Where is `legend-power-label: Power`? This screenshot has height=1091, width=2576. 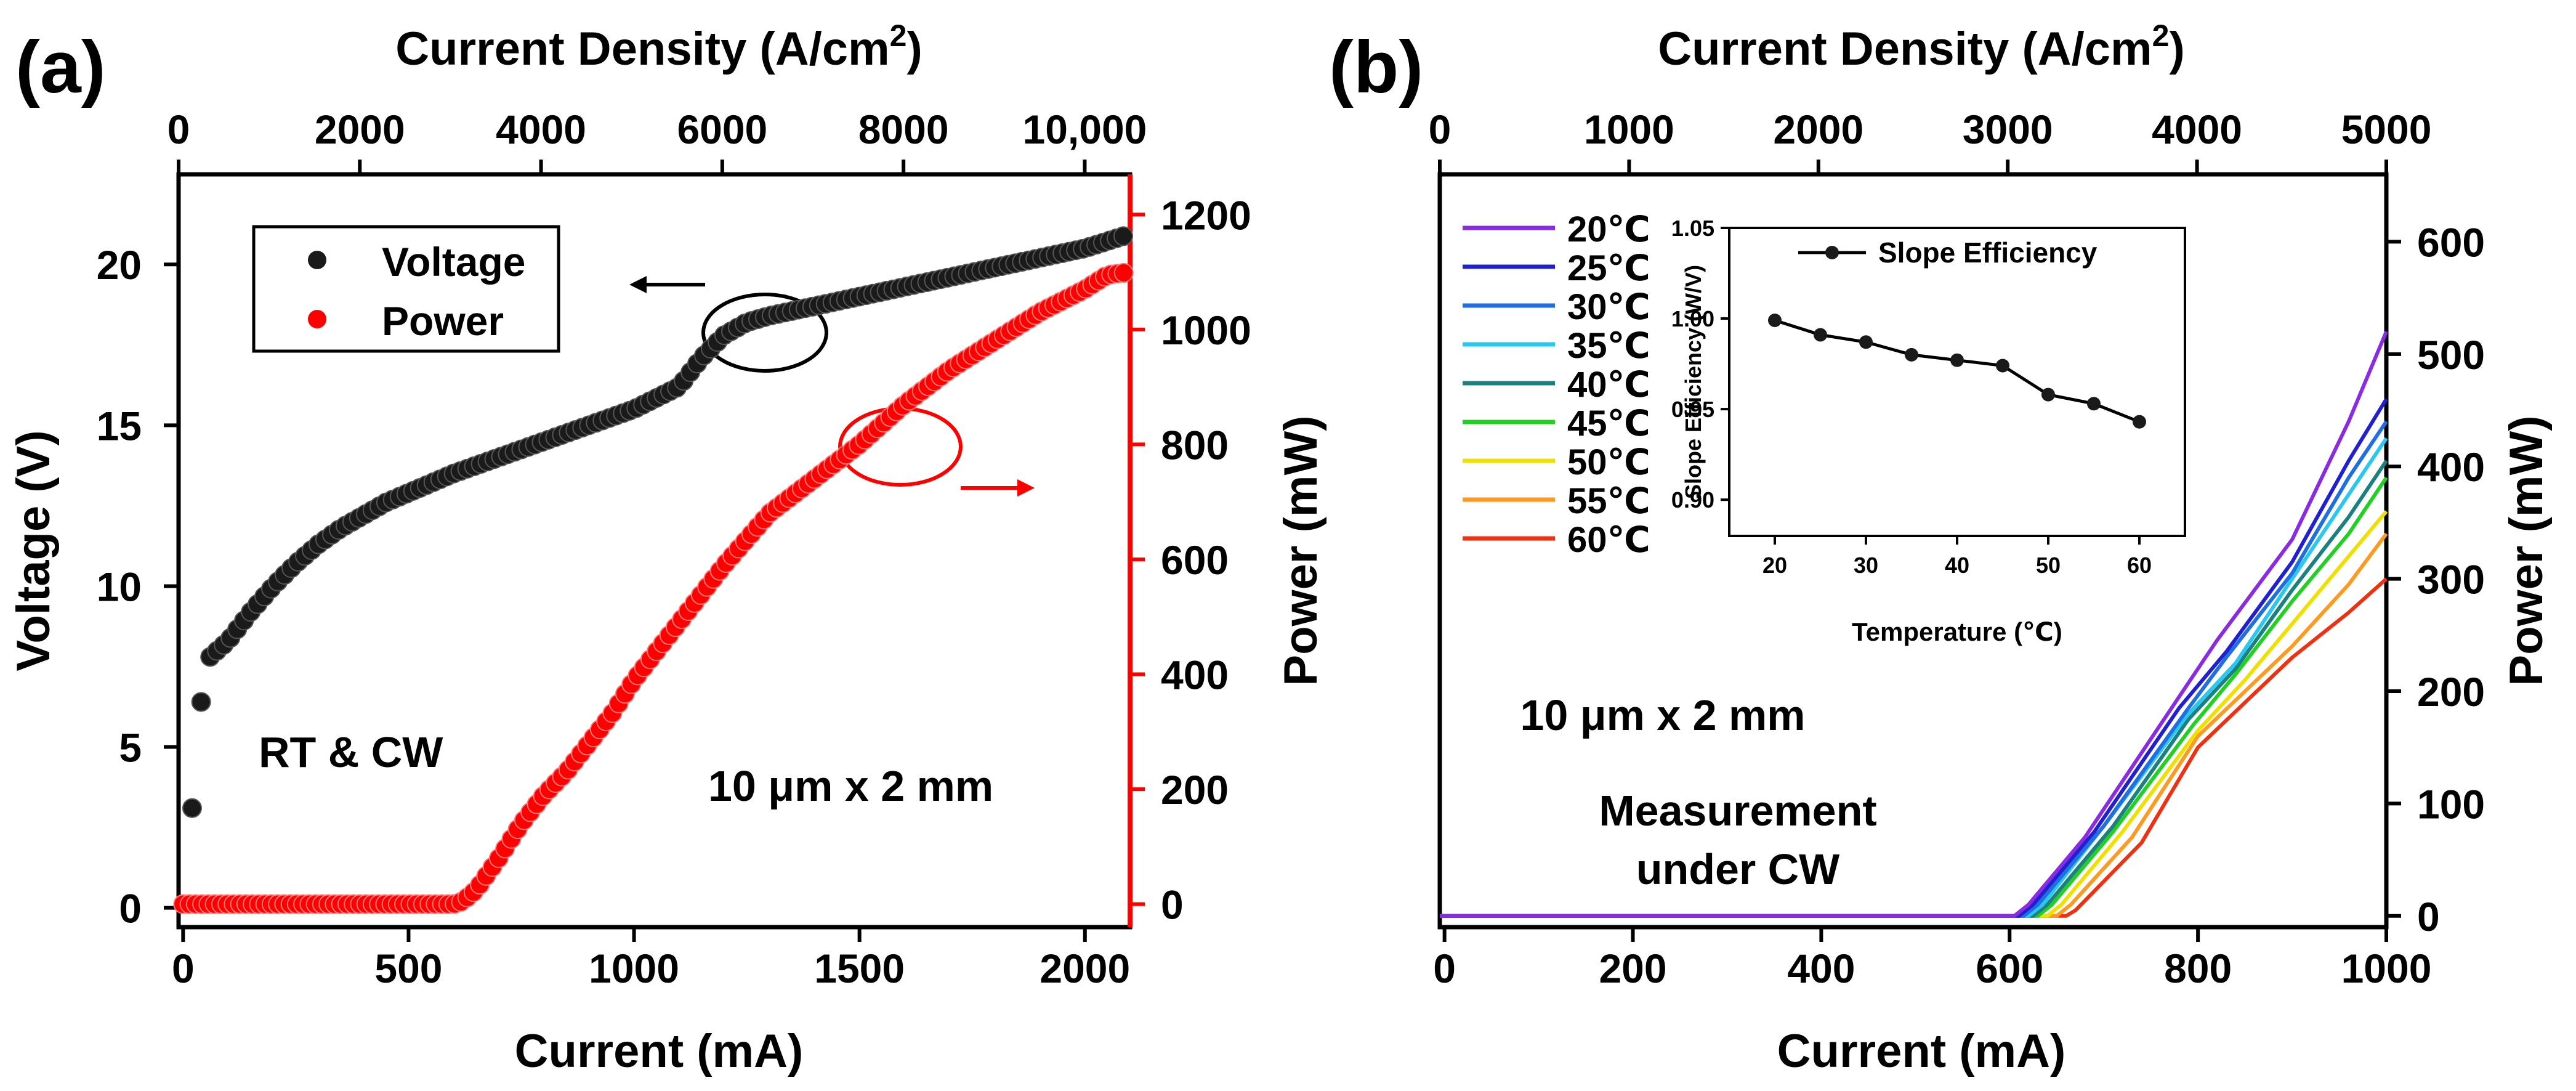 legend-power-label: Power is located at coordinates (443, 321).